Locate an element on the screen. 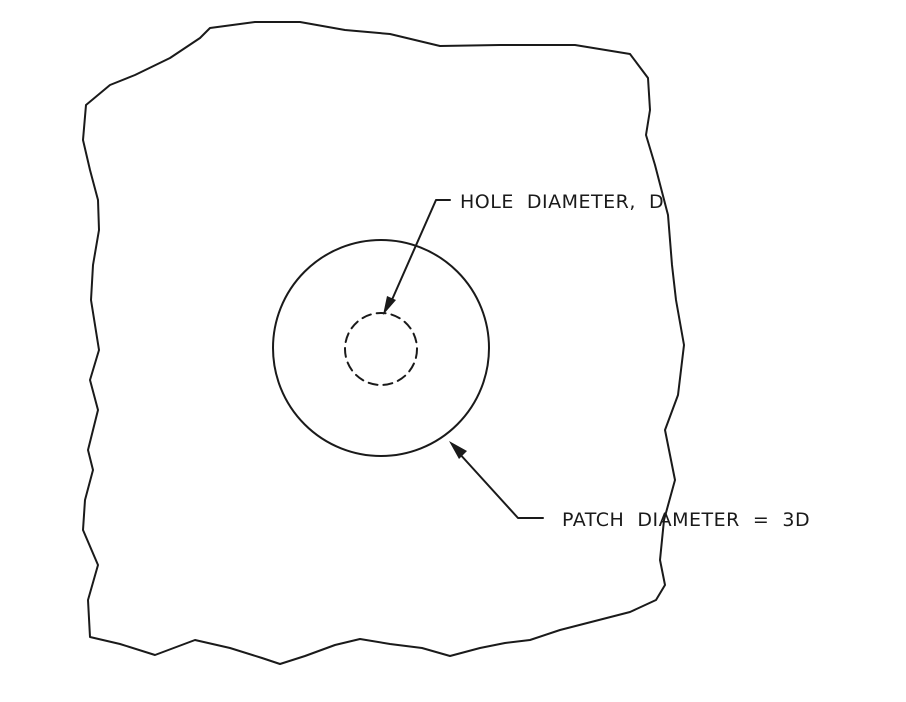 This screenshot has width=906, height=702. hole-leader-line is located at coordinates (420, 251).